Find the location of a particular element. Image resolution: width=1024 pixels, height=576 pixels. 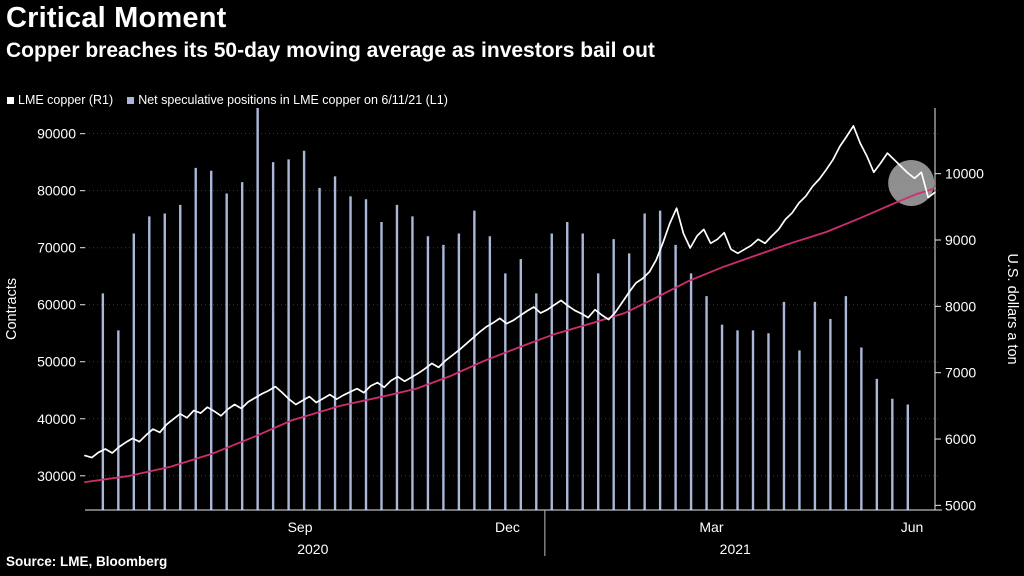

svg-text: 2021 is located at coordinates (735, 549).